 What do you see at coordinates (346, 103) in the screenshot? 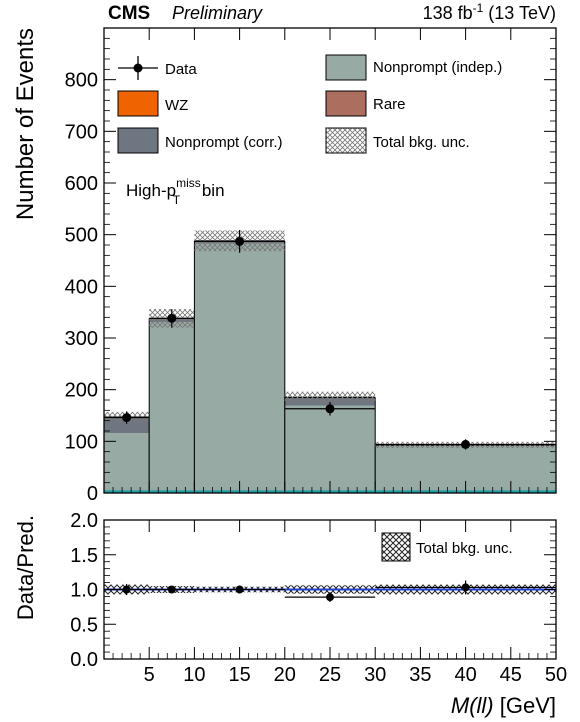
I see `legend-swatch-rare` at bounding box center [346, 103].